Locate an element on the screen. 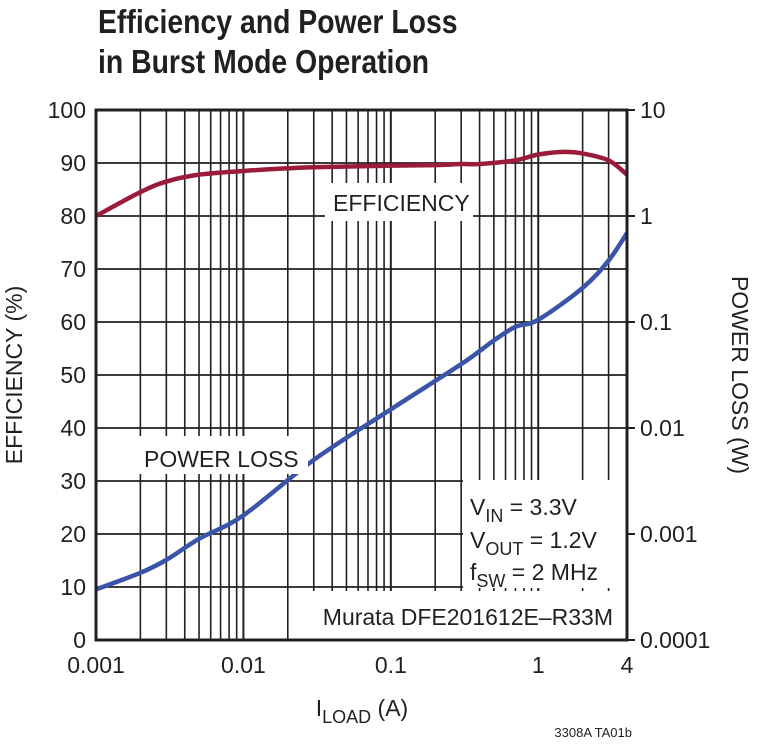 Image resolution: width=760 pixels, height=744 pixels. y-right-tick-label: 10 is located at coordinates (653, 110).